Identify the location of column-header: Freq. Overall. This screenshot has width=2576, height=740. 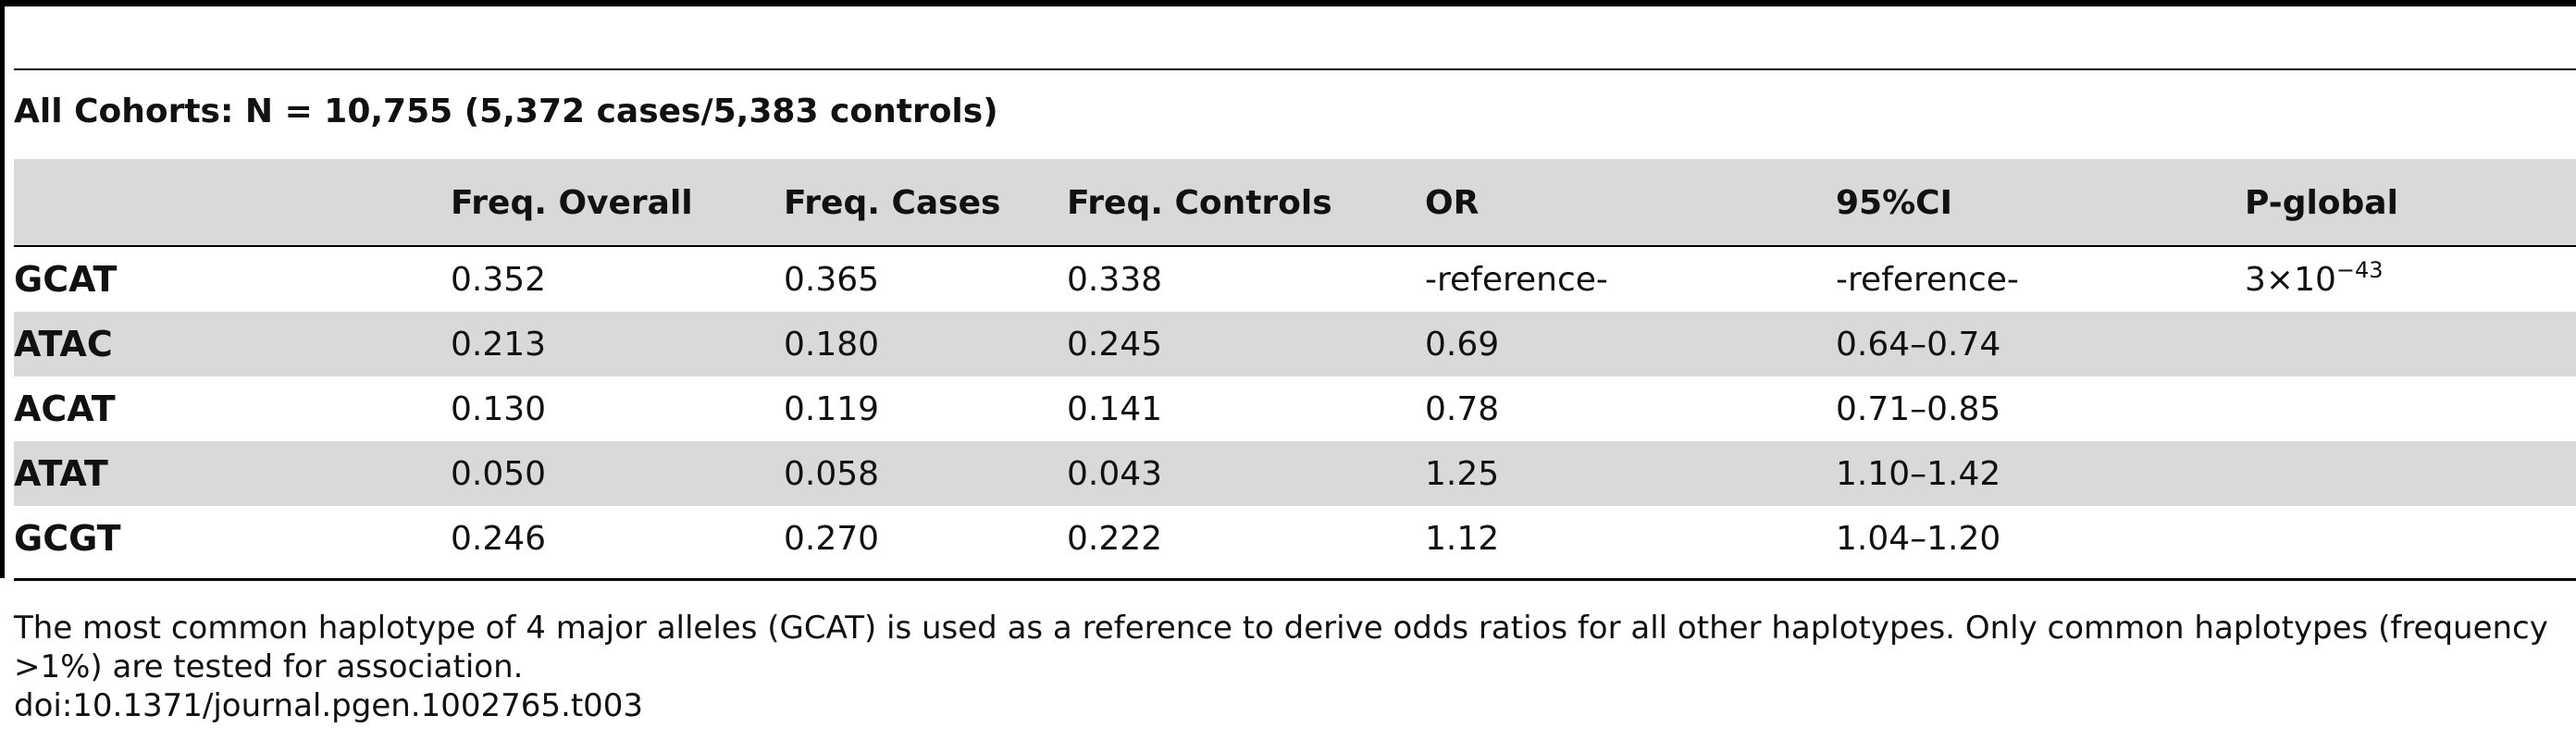
(572, 203).